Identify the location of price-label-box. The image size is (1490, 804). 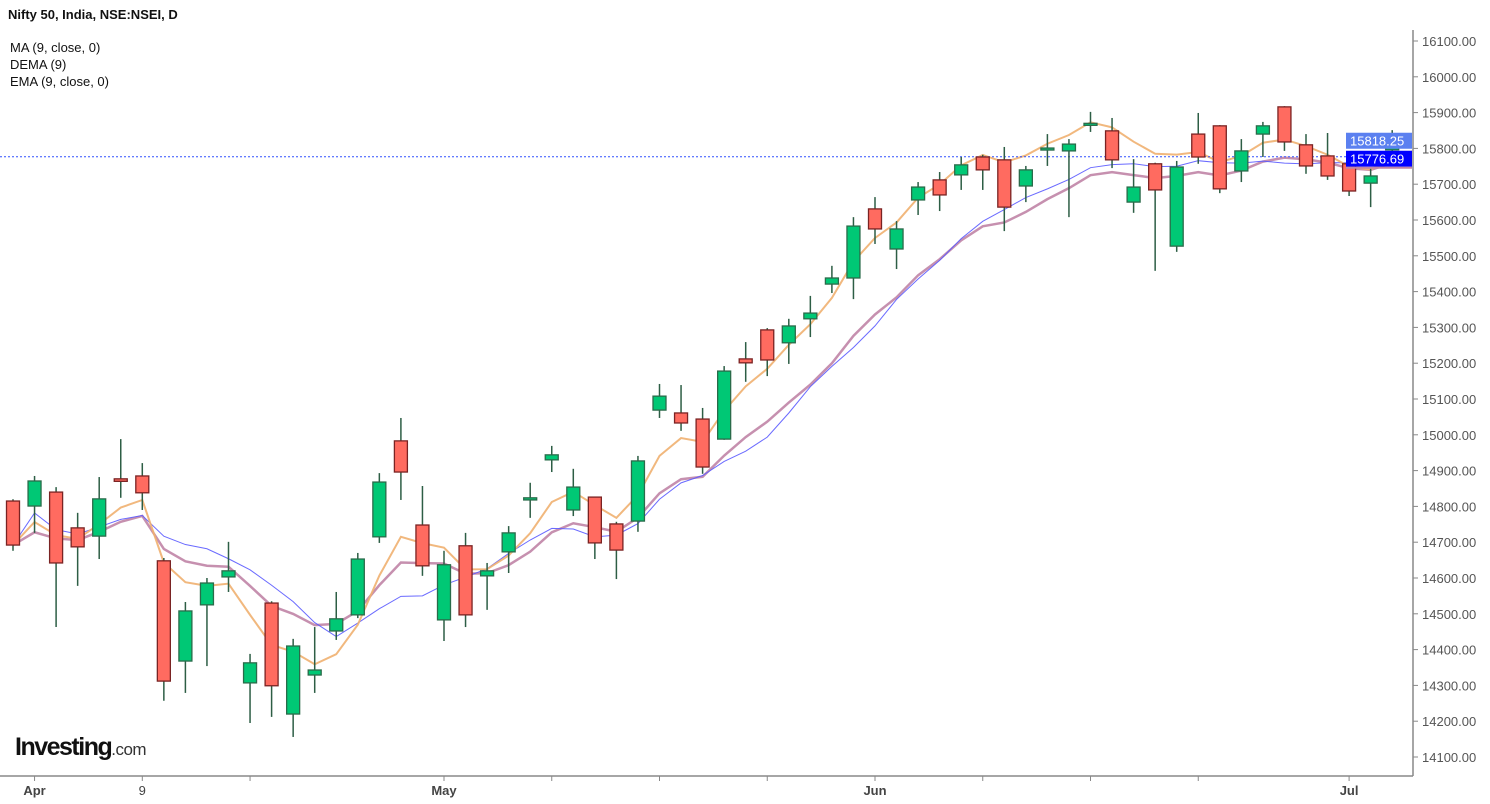
(1379, 140).